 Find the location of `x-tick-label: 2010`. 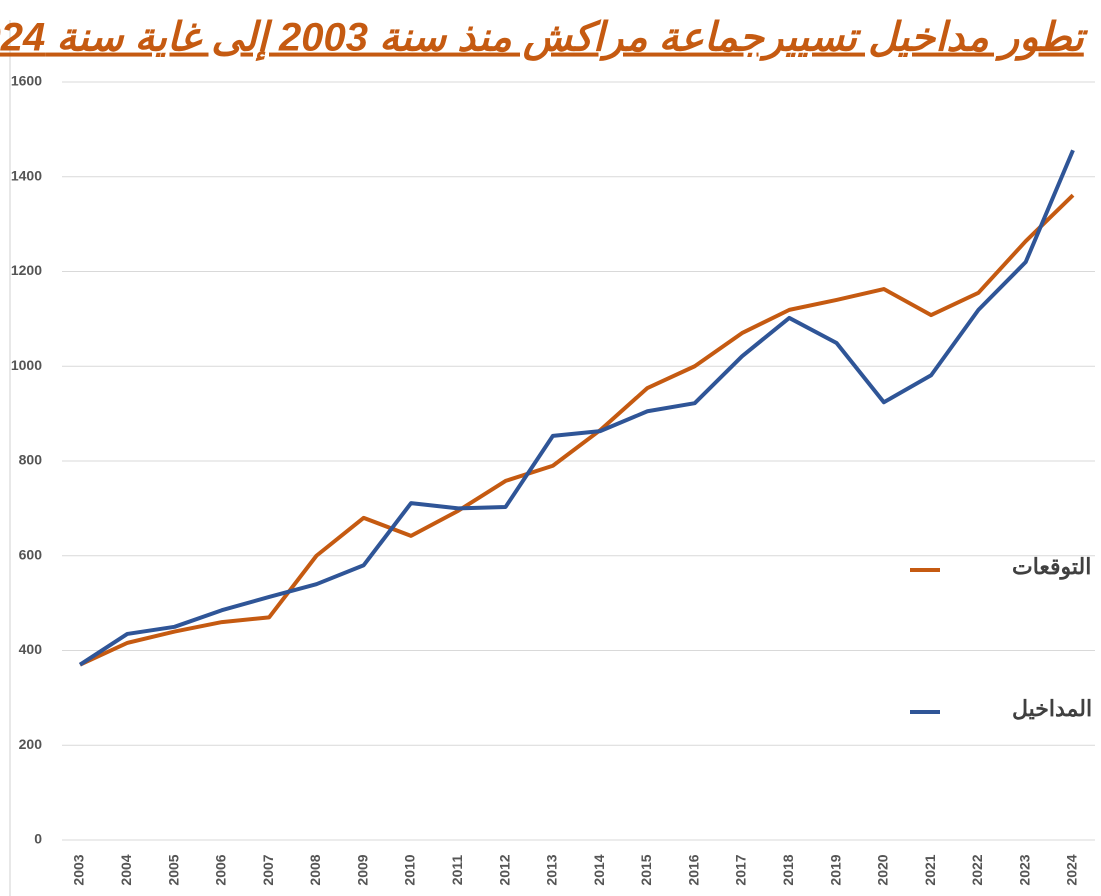

x-tick-label: 2010 is located at coordinates (410, 869).